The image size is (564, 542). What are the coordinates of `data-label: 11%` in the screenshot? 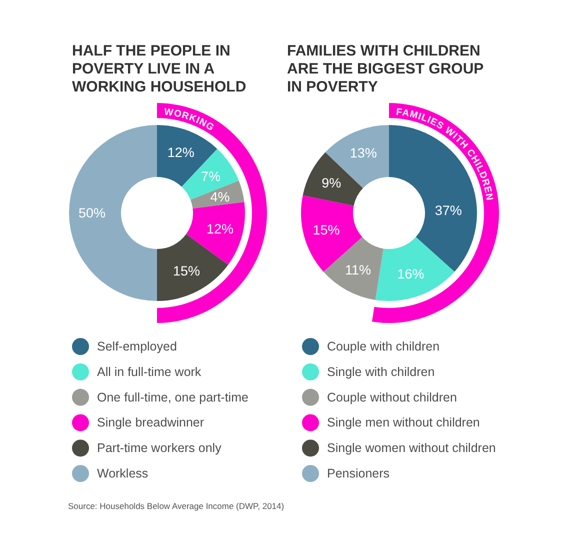 It's located at (357, 270).